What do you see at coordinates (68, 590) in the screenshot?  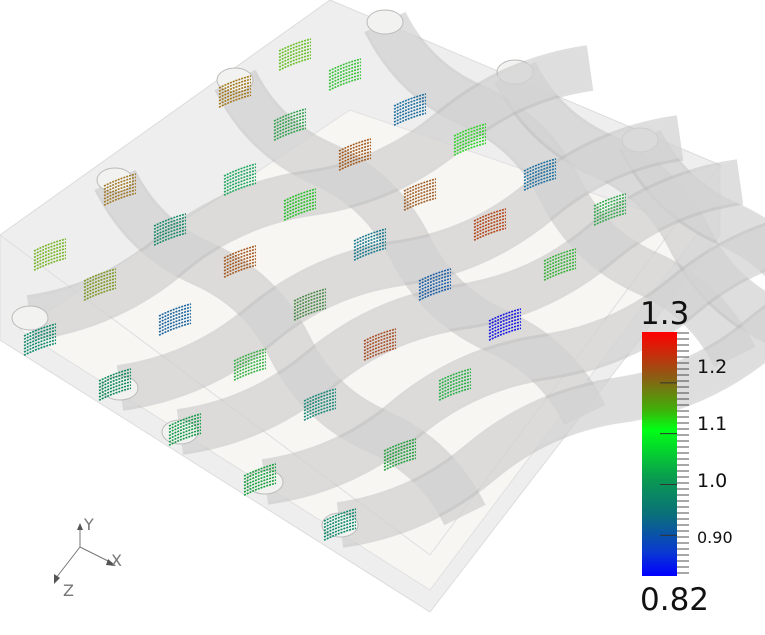 I see `z-axis-label: Z` at bounding box center [68, 590].